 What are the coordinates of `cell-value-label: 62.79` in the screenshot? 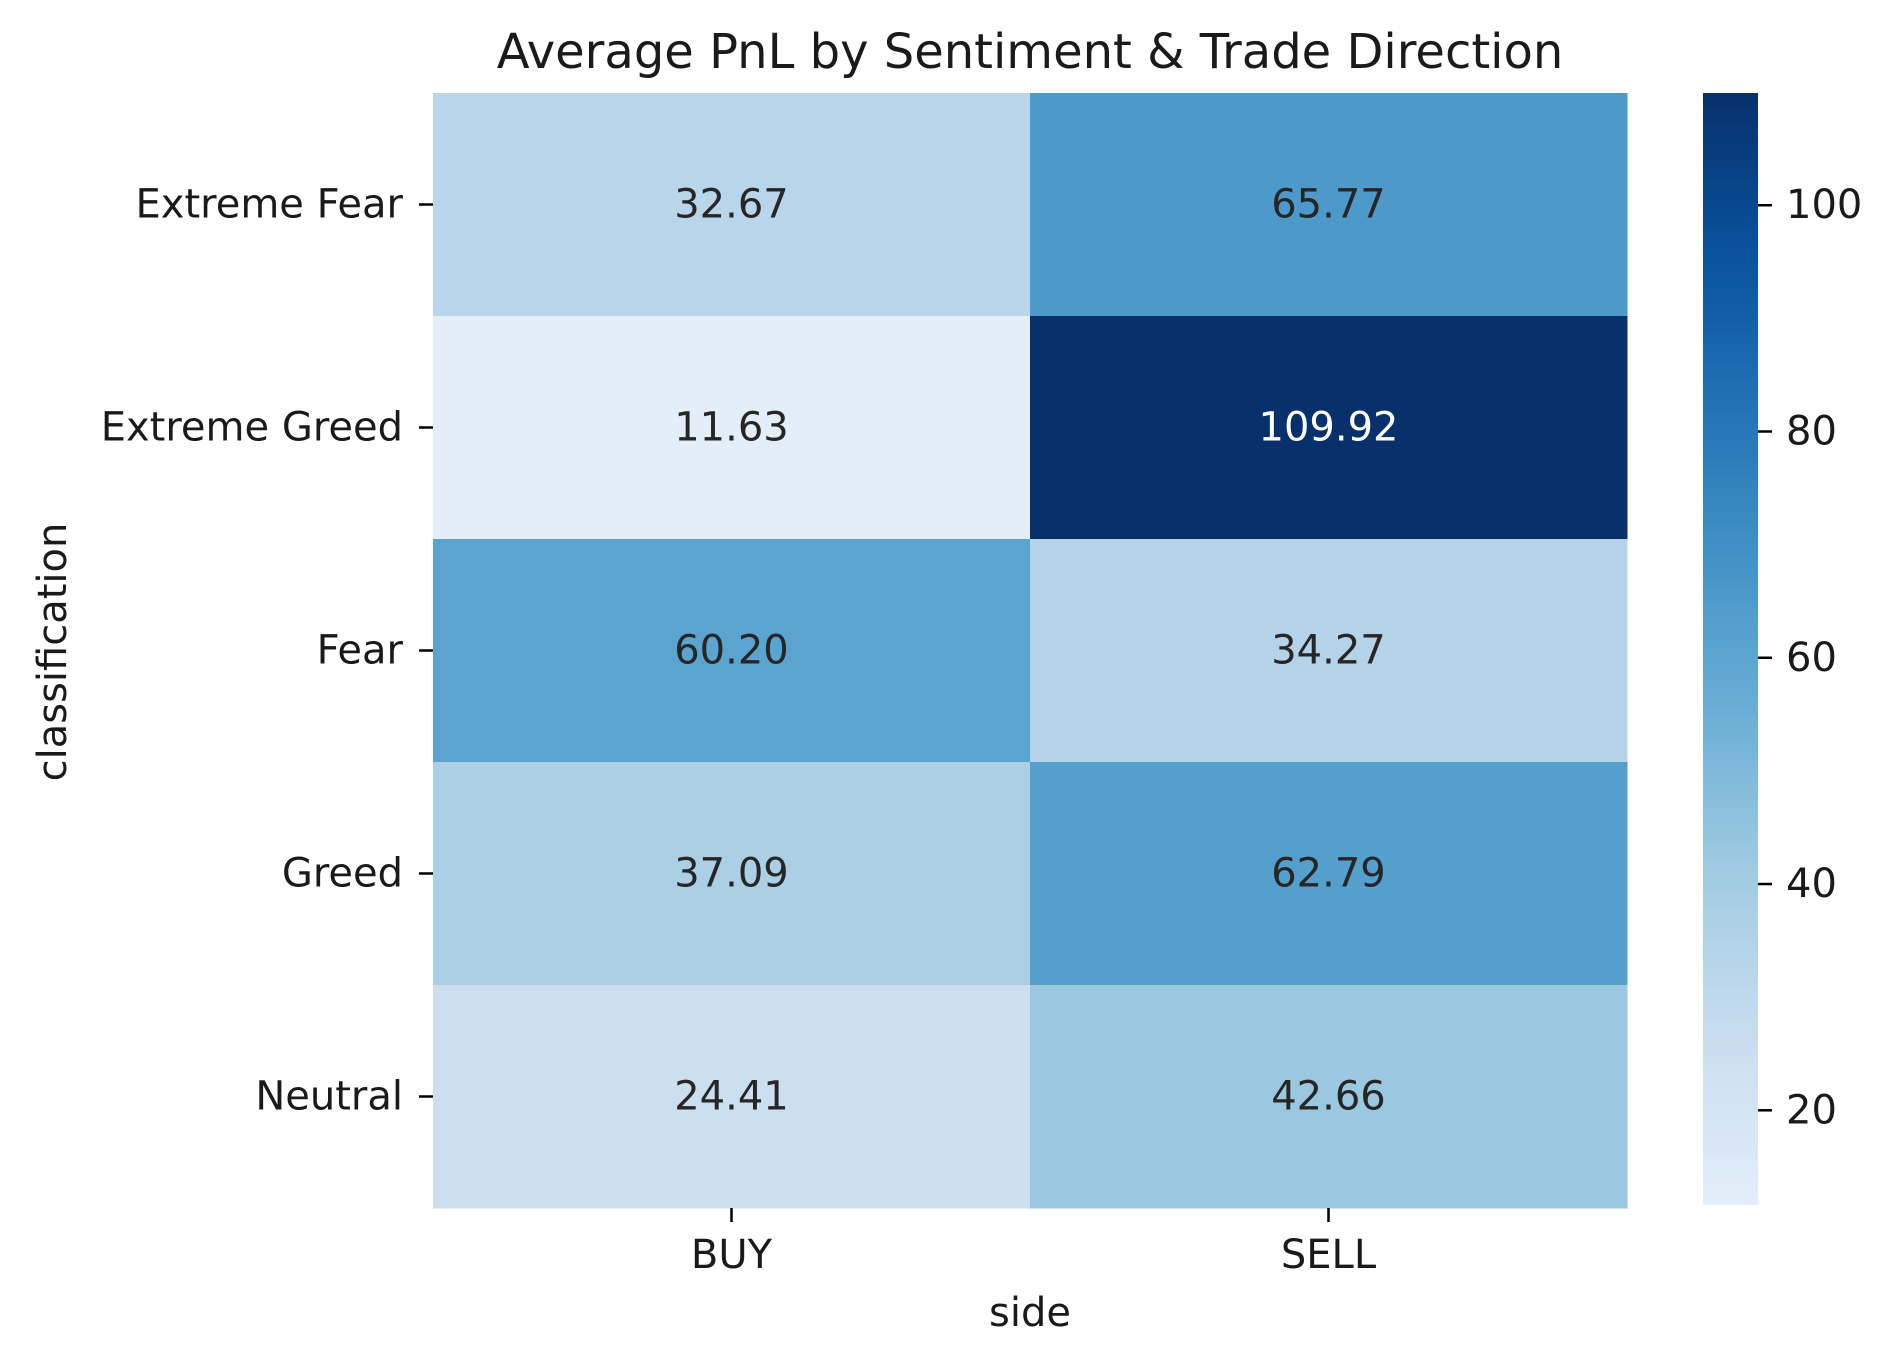 It's located at (1328, 874).